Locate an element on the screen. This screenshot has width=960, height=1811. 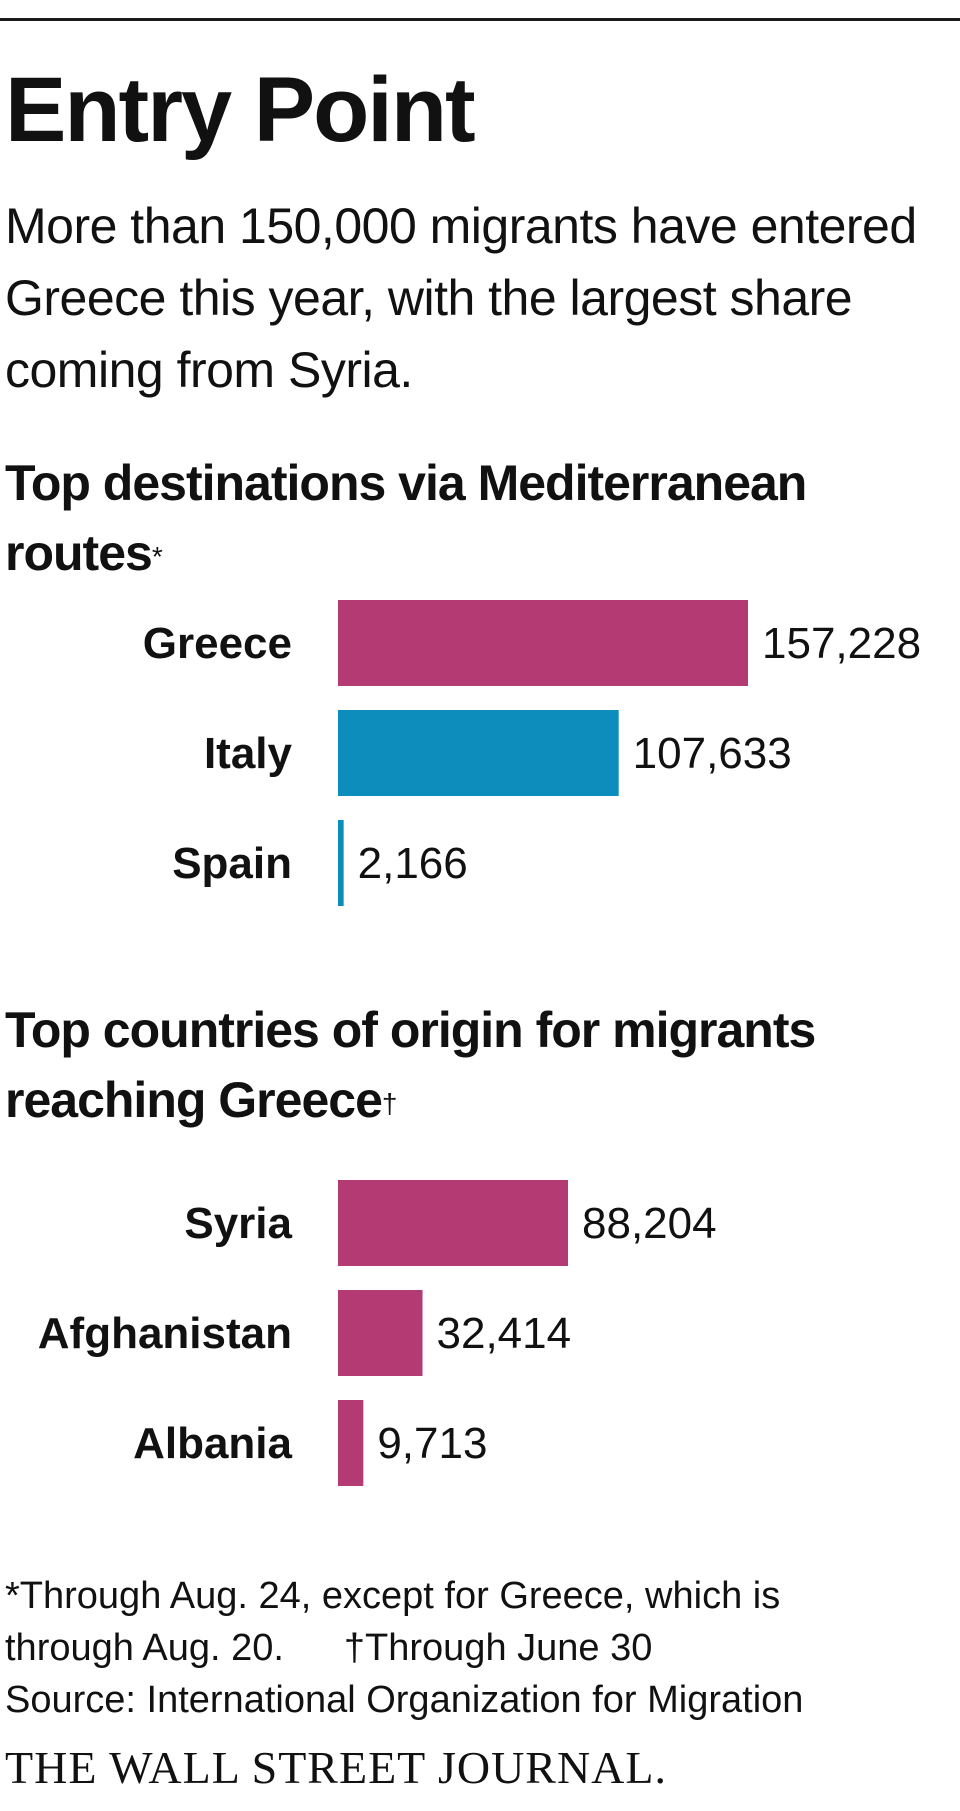
value-label-albania: 9,713 is located at coordinates (432, 1443).